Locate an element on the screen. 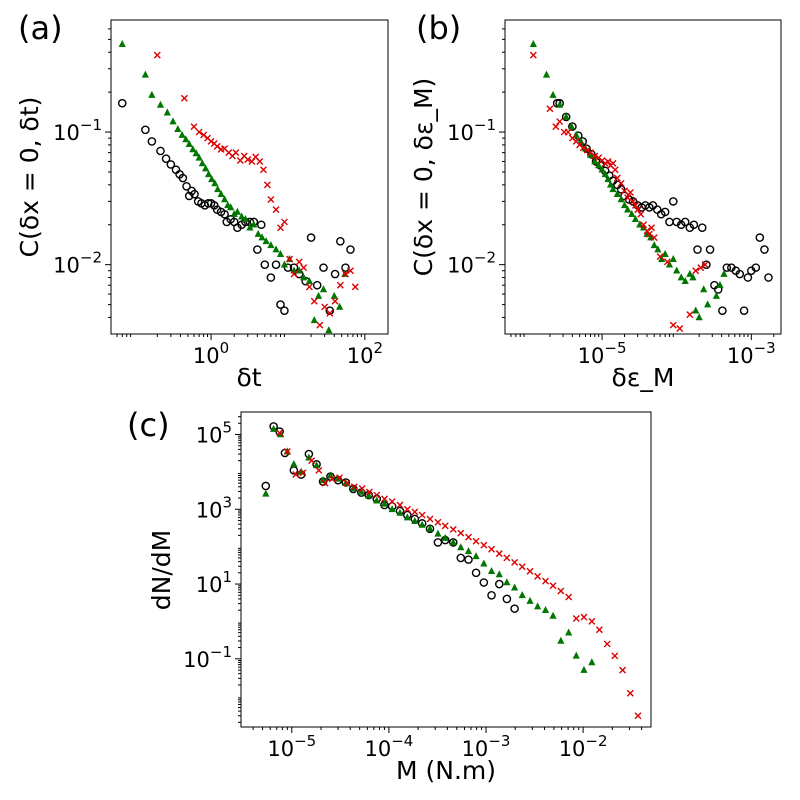 The width and height of the screenshot is (800, 800). panel-b-ylabel: C(δx = 0, δε_M) is located at coordinates (423, 177).